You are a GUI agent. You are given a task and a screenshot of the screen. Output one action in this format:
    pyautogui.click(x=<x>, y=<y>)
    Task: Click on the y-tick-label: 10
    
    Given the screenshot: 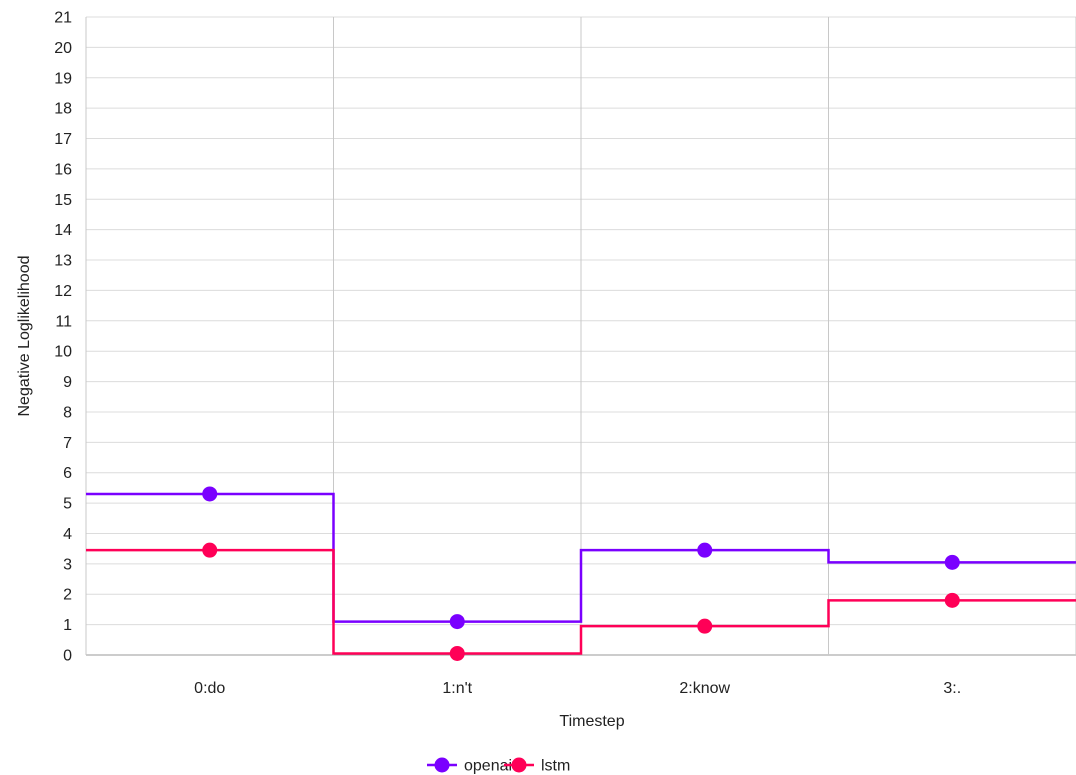 What is the action you would take?
    pyautogui.click(x=63, y=352)
    